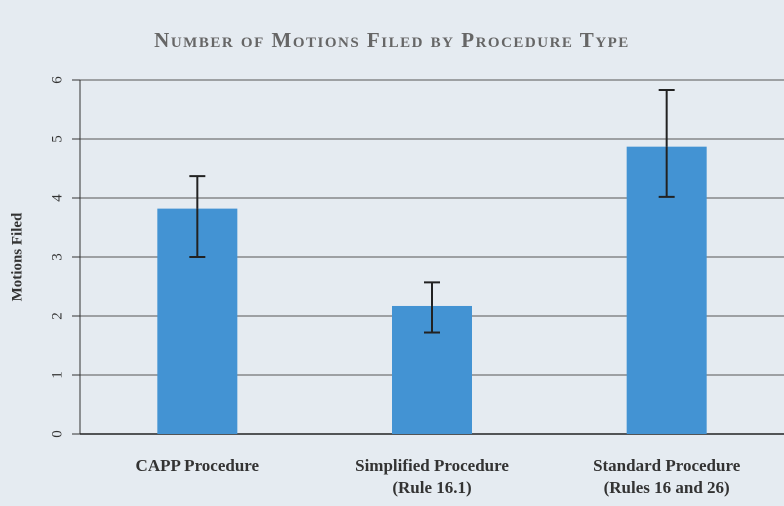 This screenshot has width=784, height=506. I want to click on y-tick-label: 1, so click(57, 375).